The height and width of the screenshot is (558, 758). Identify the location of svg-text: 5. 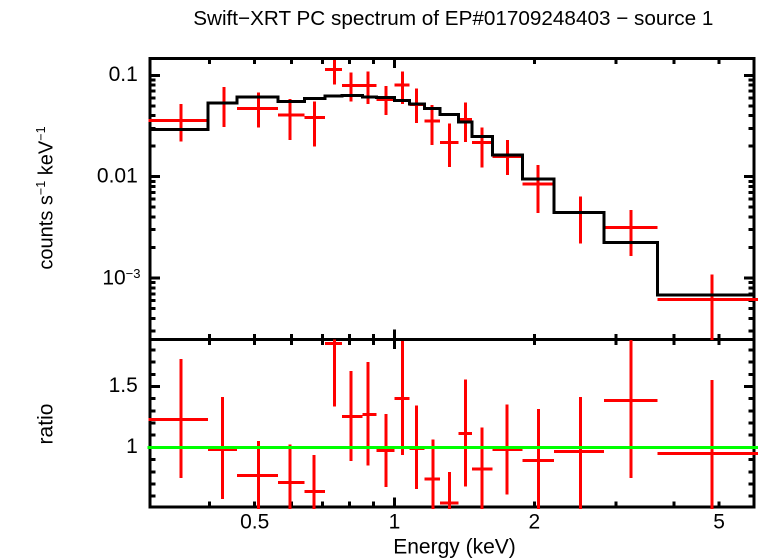
(719, 522).